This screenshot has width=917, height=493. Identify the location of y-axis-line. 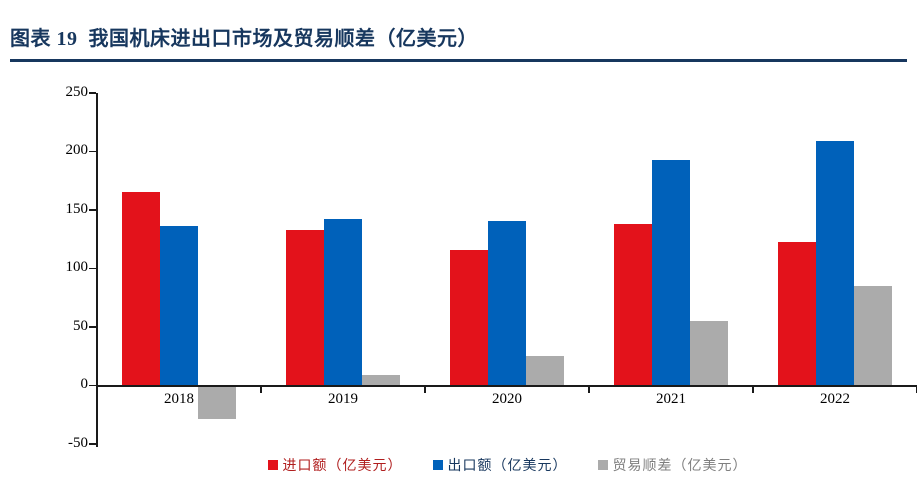
(97, 270).